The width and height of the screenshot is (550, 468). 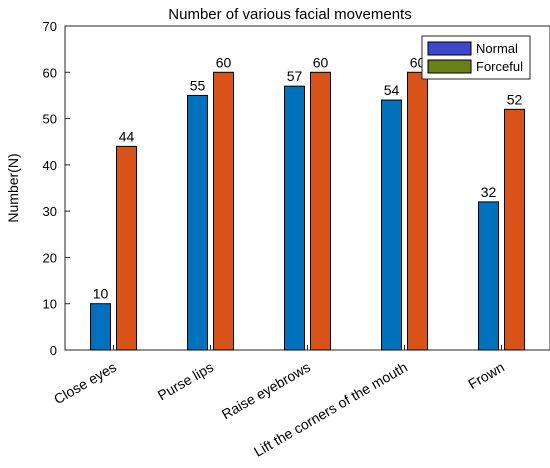 What do you see at coordinates (295, 76) in the screenshot?
I see `data-label: 57` at bounding box center [295, 76].